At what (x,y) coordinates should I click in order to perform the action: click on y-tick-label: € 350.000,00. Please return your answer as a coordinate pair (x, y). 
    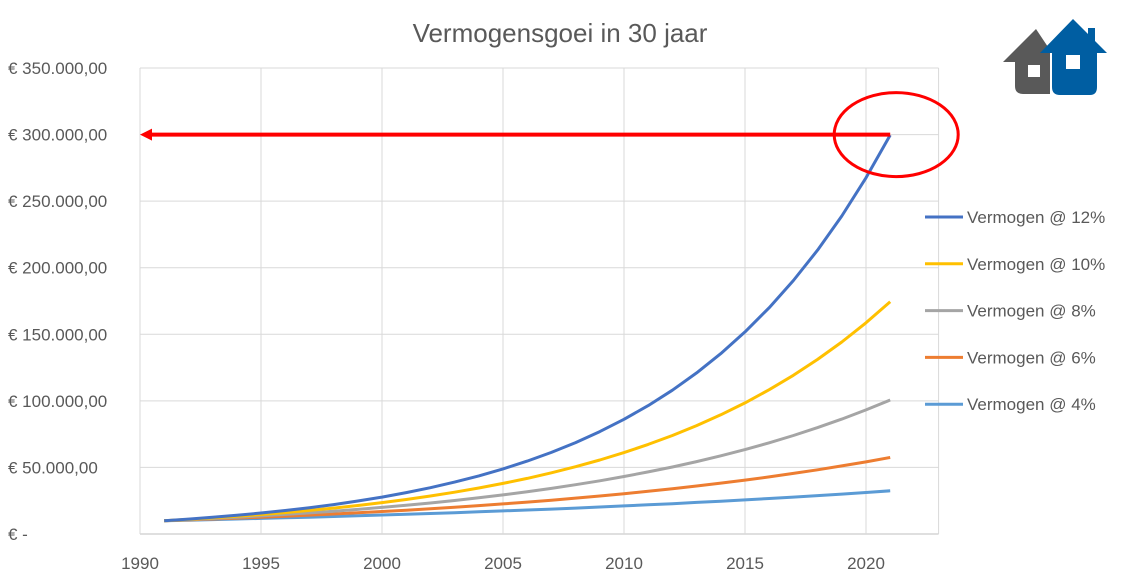
    Looking at the image, I should click on (57, 68).